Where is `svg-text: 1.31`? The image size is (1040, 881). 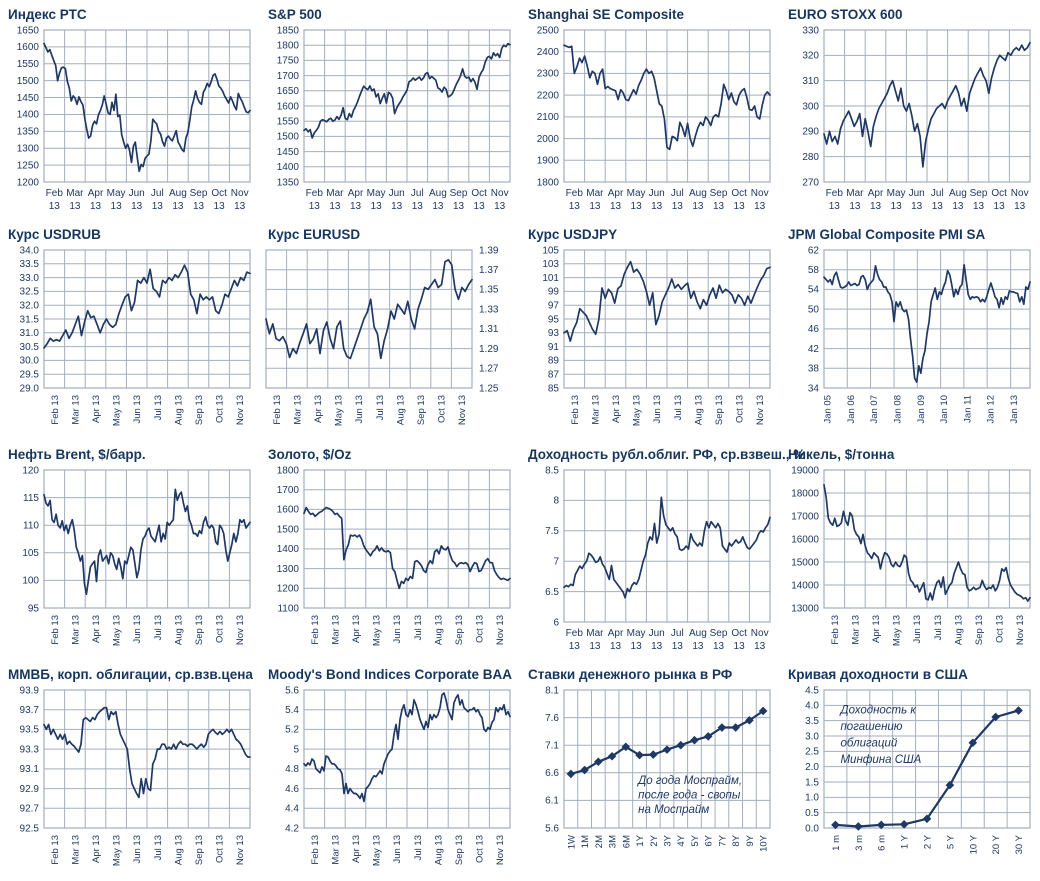 svg-text: 1.31 is located at coordinates (489, 329).